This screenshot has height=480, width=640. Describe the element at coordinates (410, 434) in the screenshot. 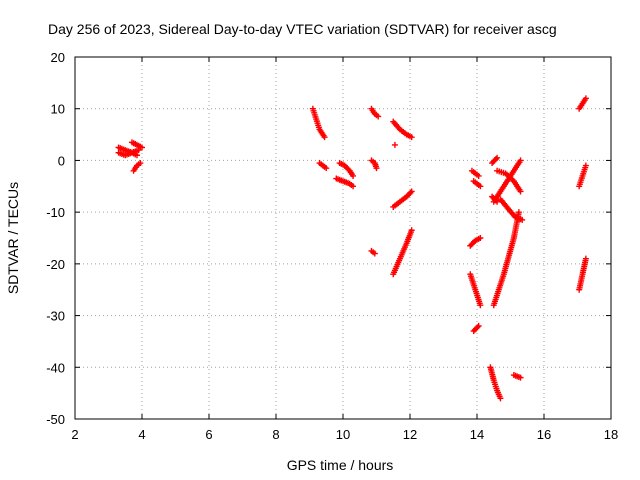

I see `x-tick-label: 12` at that location.